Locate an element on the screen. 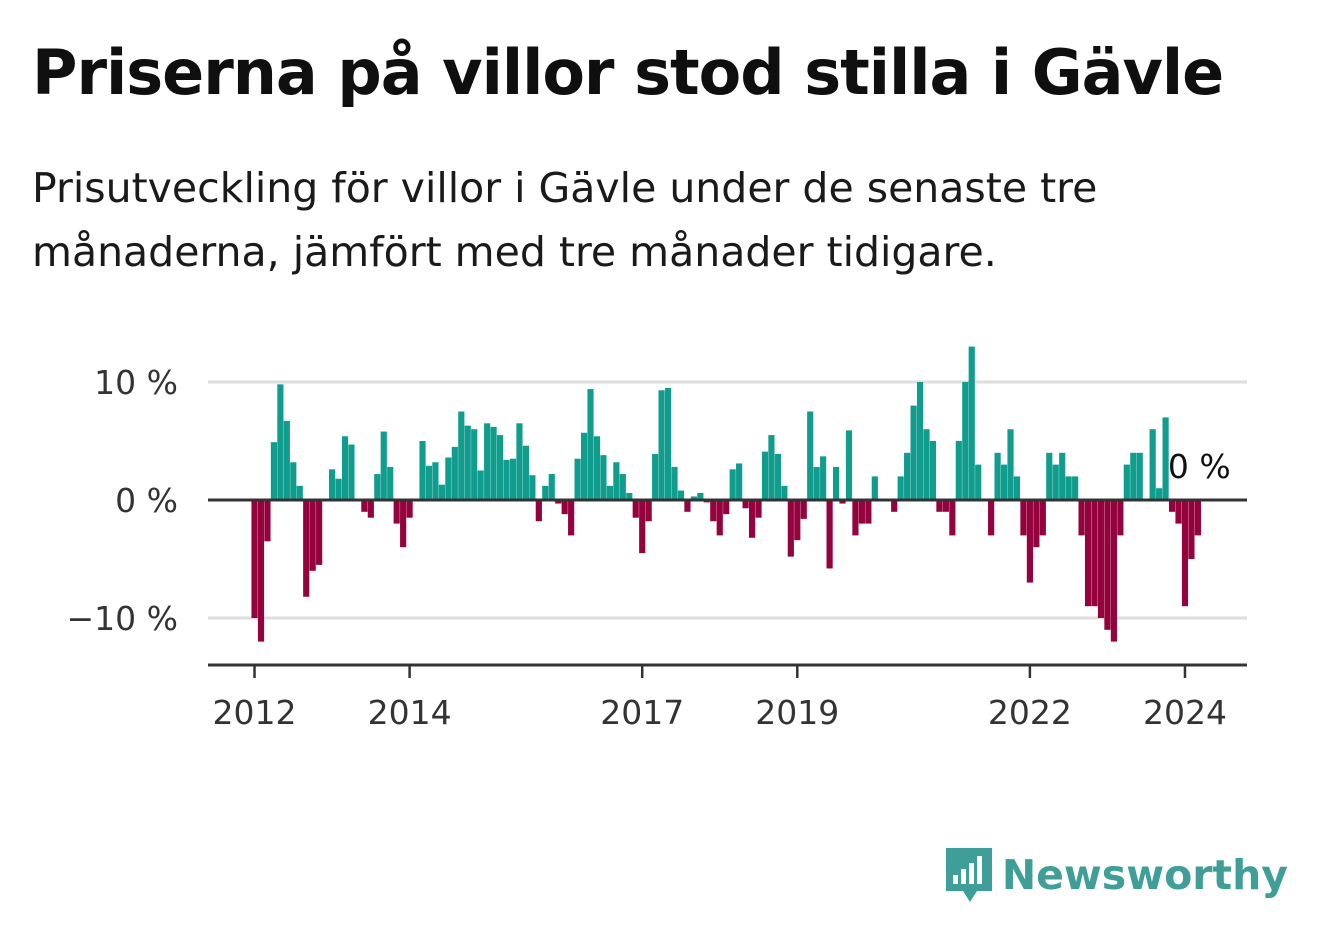 The height and width of the screenshot is (939, 1322). y-tick-label: 0 % is located at coordinates (146, 500).